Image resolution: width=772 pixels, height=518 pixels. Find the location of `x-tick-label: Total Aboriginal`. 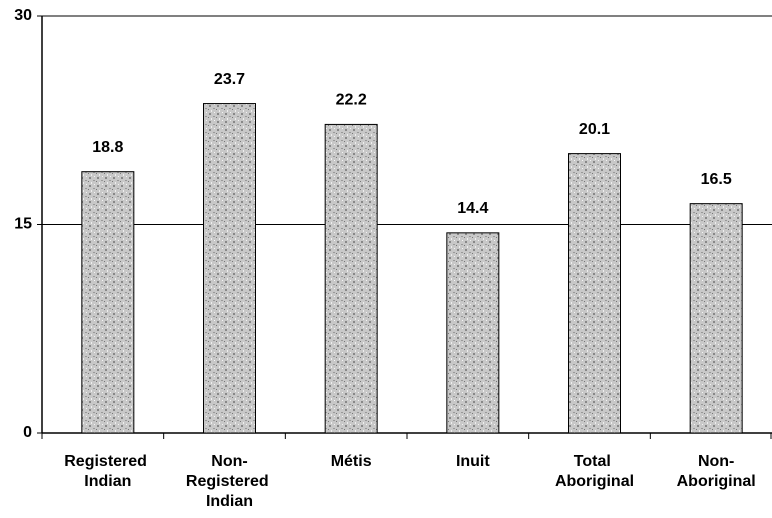

x-tick-label: Total Aboriginal is located at coordinates (594, 471).